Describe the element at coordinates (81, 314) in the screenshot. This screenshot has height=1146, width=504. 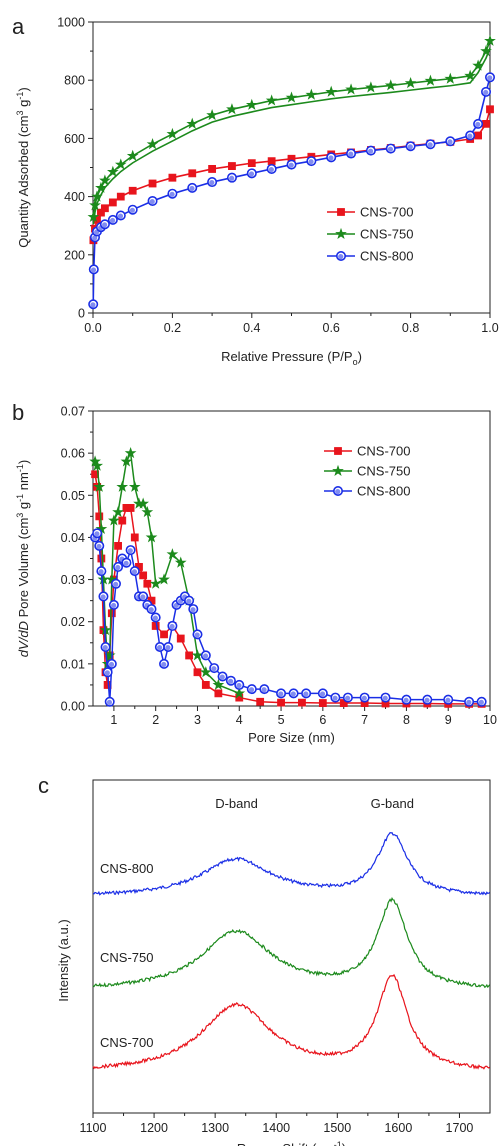
I see `panel-a-ytick-label: 0` at that location.